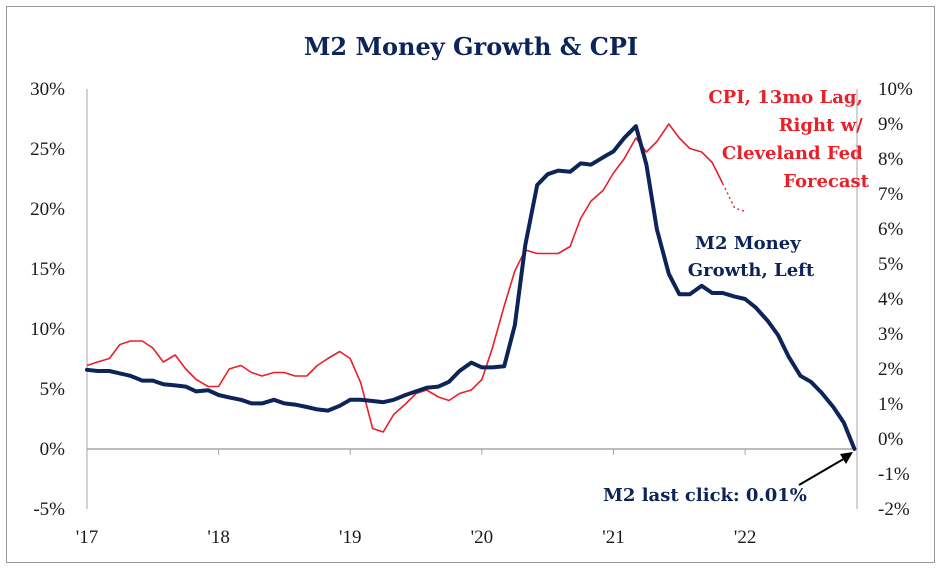 The width and height of the screenshot is (943, 571). What do you see at coordinates (891, 229) in the screenshot?
I see `y-right-tick-label: 6%` at bounding box center [891, 229].